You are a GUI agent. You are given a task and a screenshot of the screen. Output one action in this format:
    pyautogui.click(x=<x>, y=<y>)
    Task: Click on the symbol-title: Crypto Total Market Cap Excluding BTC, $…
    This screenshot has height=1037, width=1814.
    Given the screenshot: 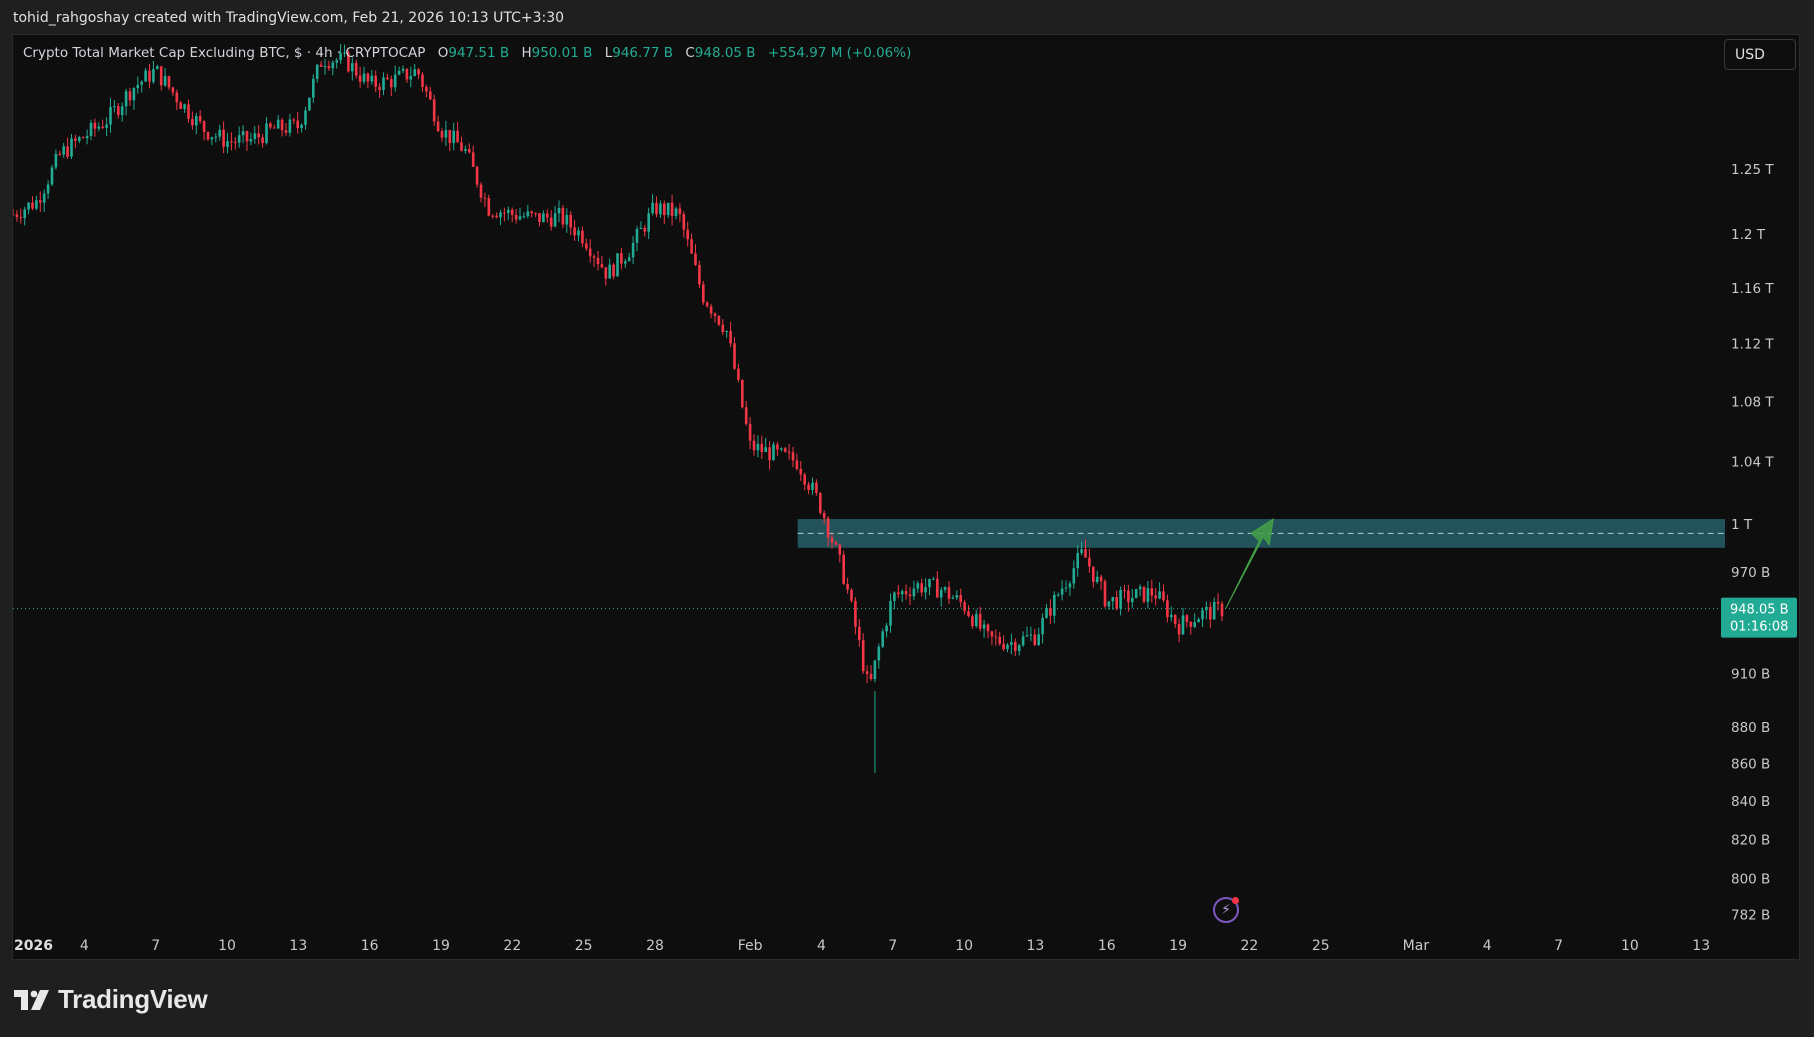 What is the action you would take?
    pyautogui.click(x=224, y=53)
    